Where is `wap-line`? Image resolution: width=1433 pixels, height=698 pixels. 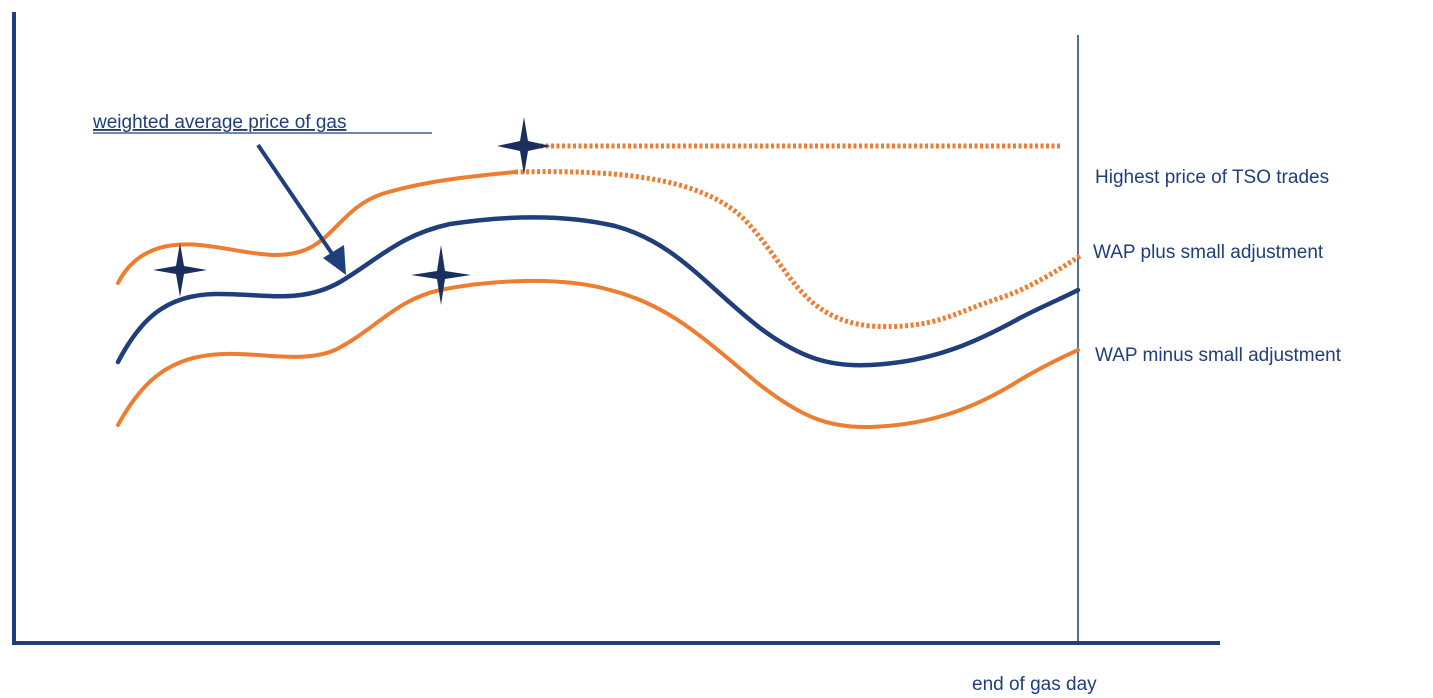 wap-line is located at coordinates (598, 291).